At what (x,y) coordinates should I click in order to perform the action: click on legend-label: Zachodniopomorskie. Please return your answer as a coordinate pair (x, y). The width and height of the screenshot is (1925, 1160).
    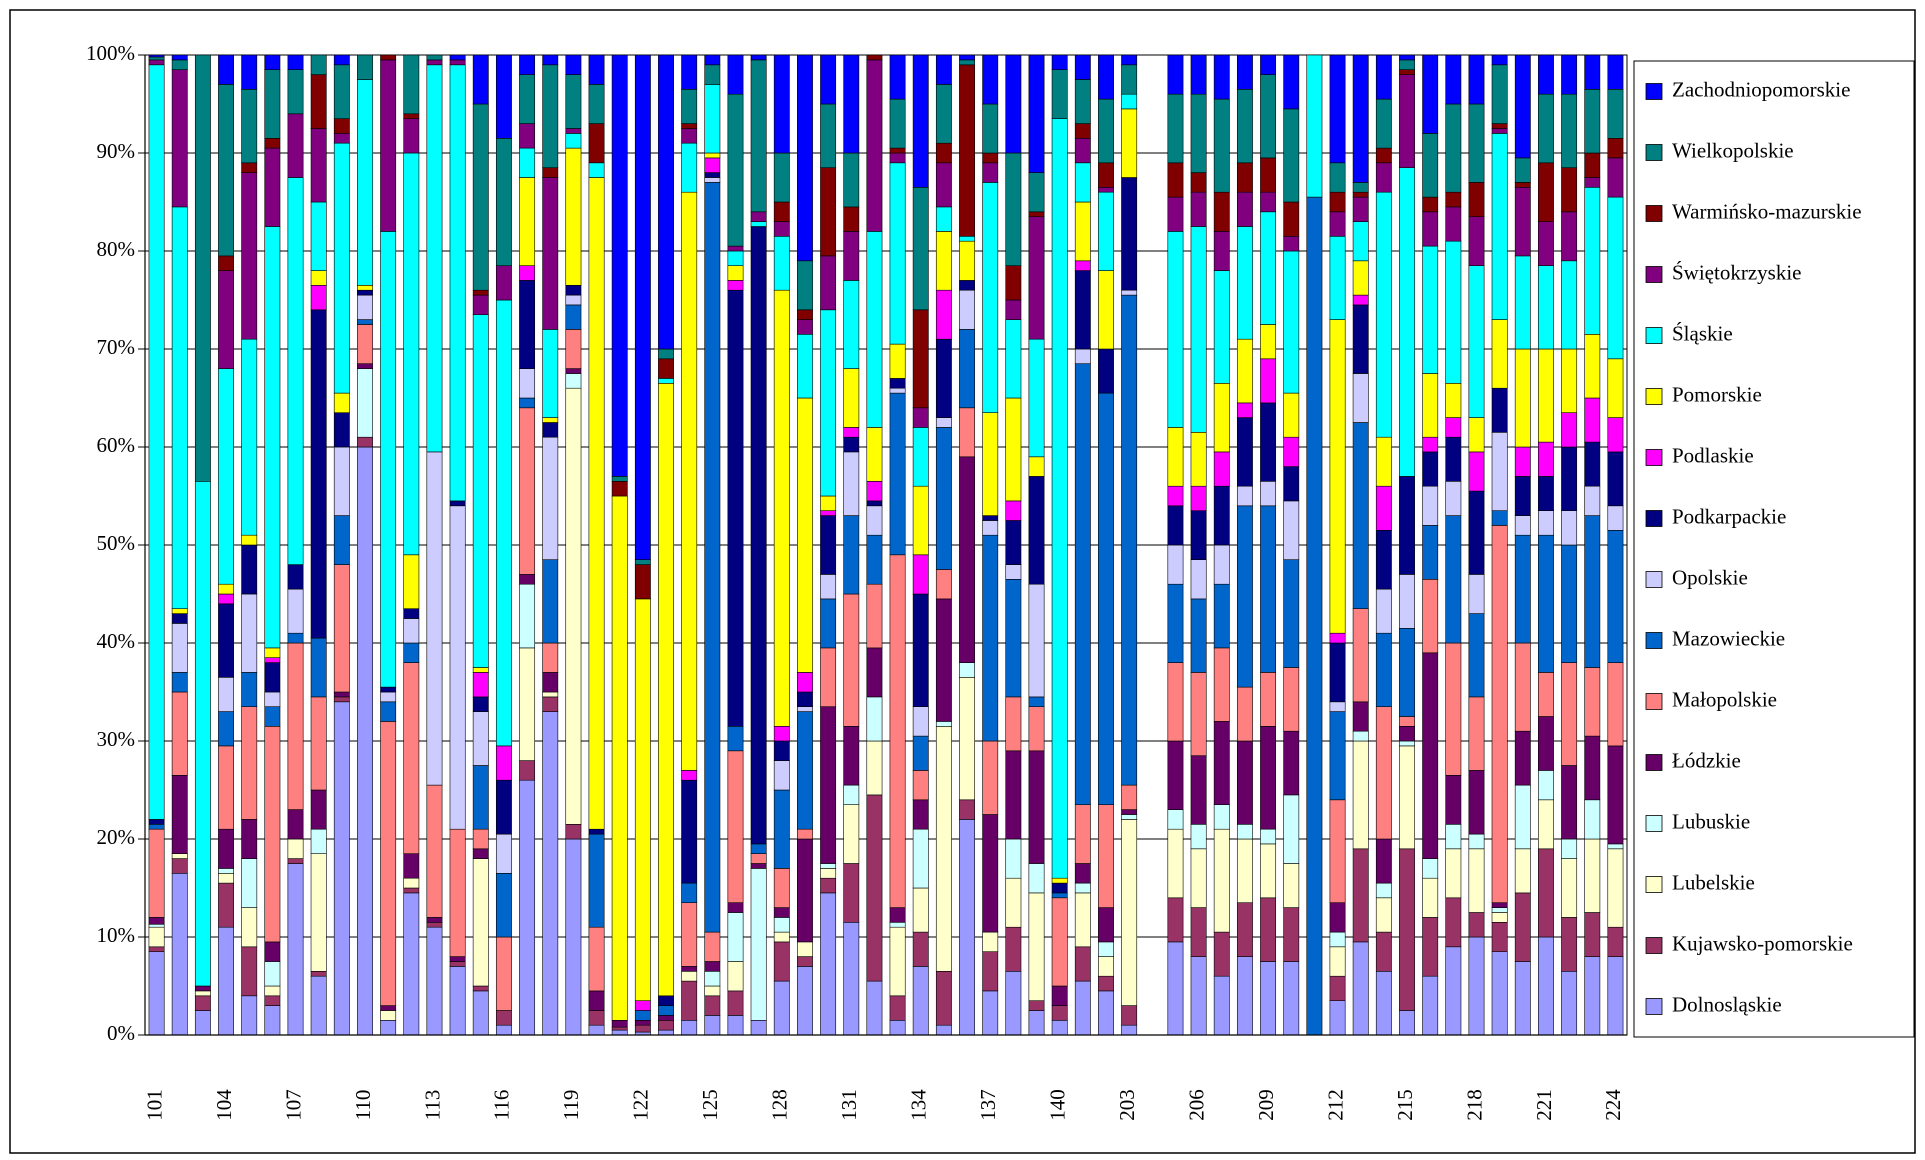
    Looking at the image, I should click on (1761, 89).